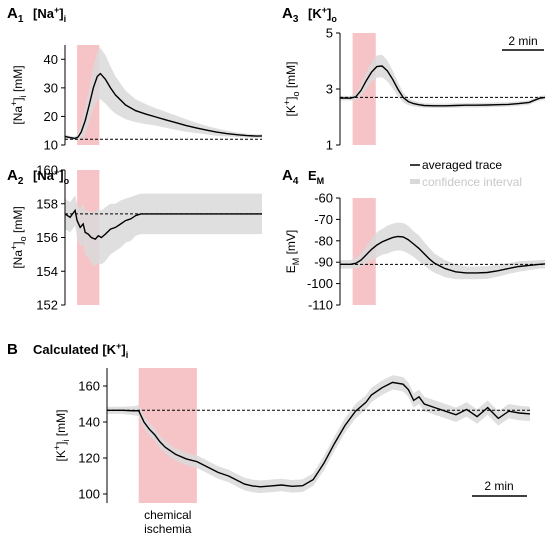 Image resolution: width=550 pixels, height=542 pixels. I want to click on y-tick-label: -80, so click(323, 240).